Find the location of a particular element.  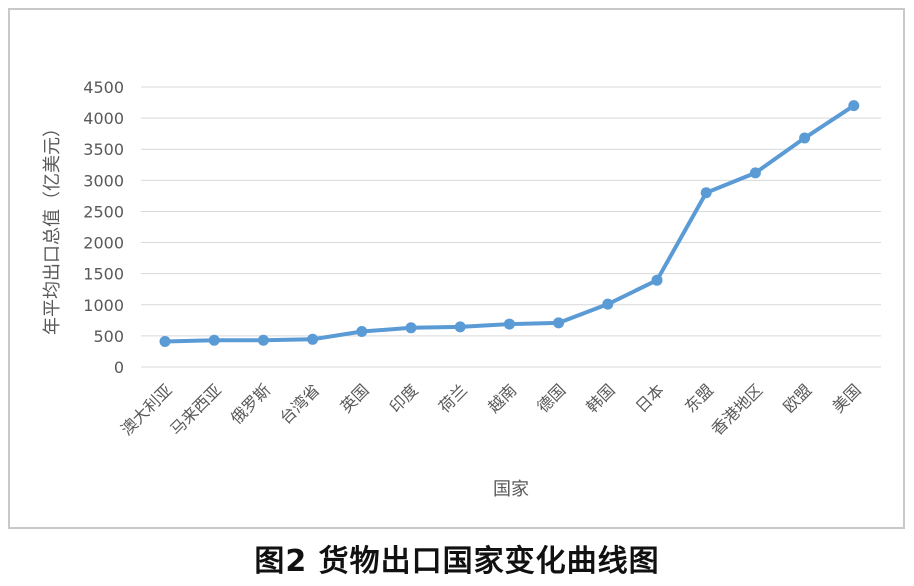

y-tick-label: 500 is located at coordinates (108, 336).